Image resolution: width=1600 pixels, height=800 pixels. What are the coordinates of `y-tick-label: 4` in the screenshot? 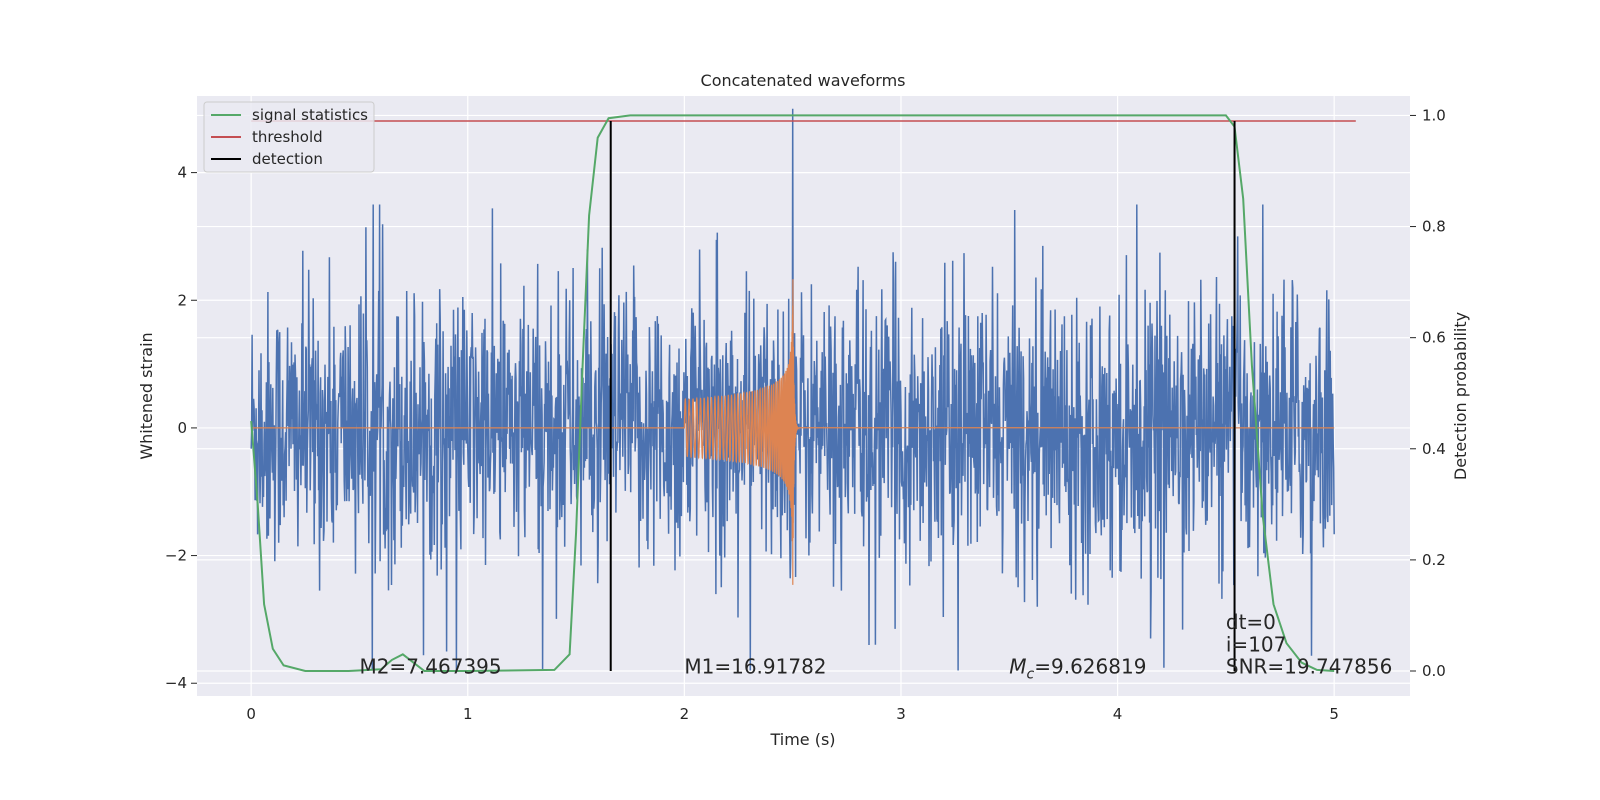 It's located at (182, 173).